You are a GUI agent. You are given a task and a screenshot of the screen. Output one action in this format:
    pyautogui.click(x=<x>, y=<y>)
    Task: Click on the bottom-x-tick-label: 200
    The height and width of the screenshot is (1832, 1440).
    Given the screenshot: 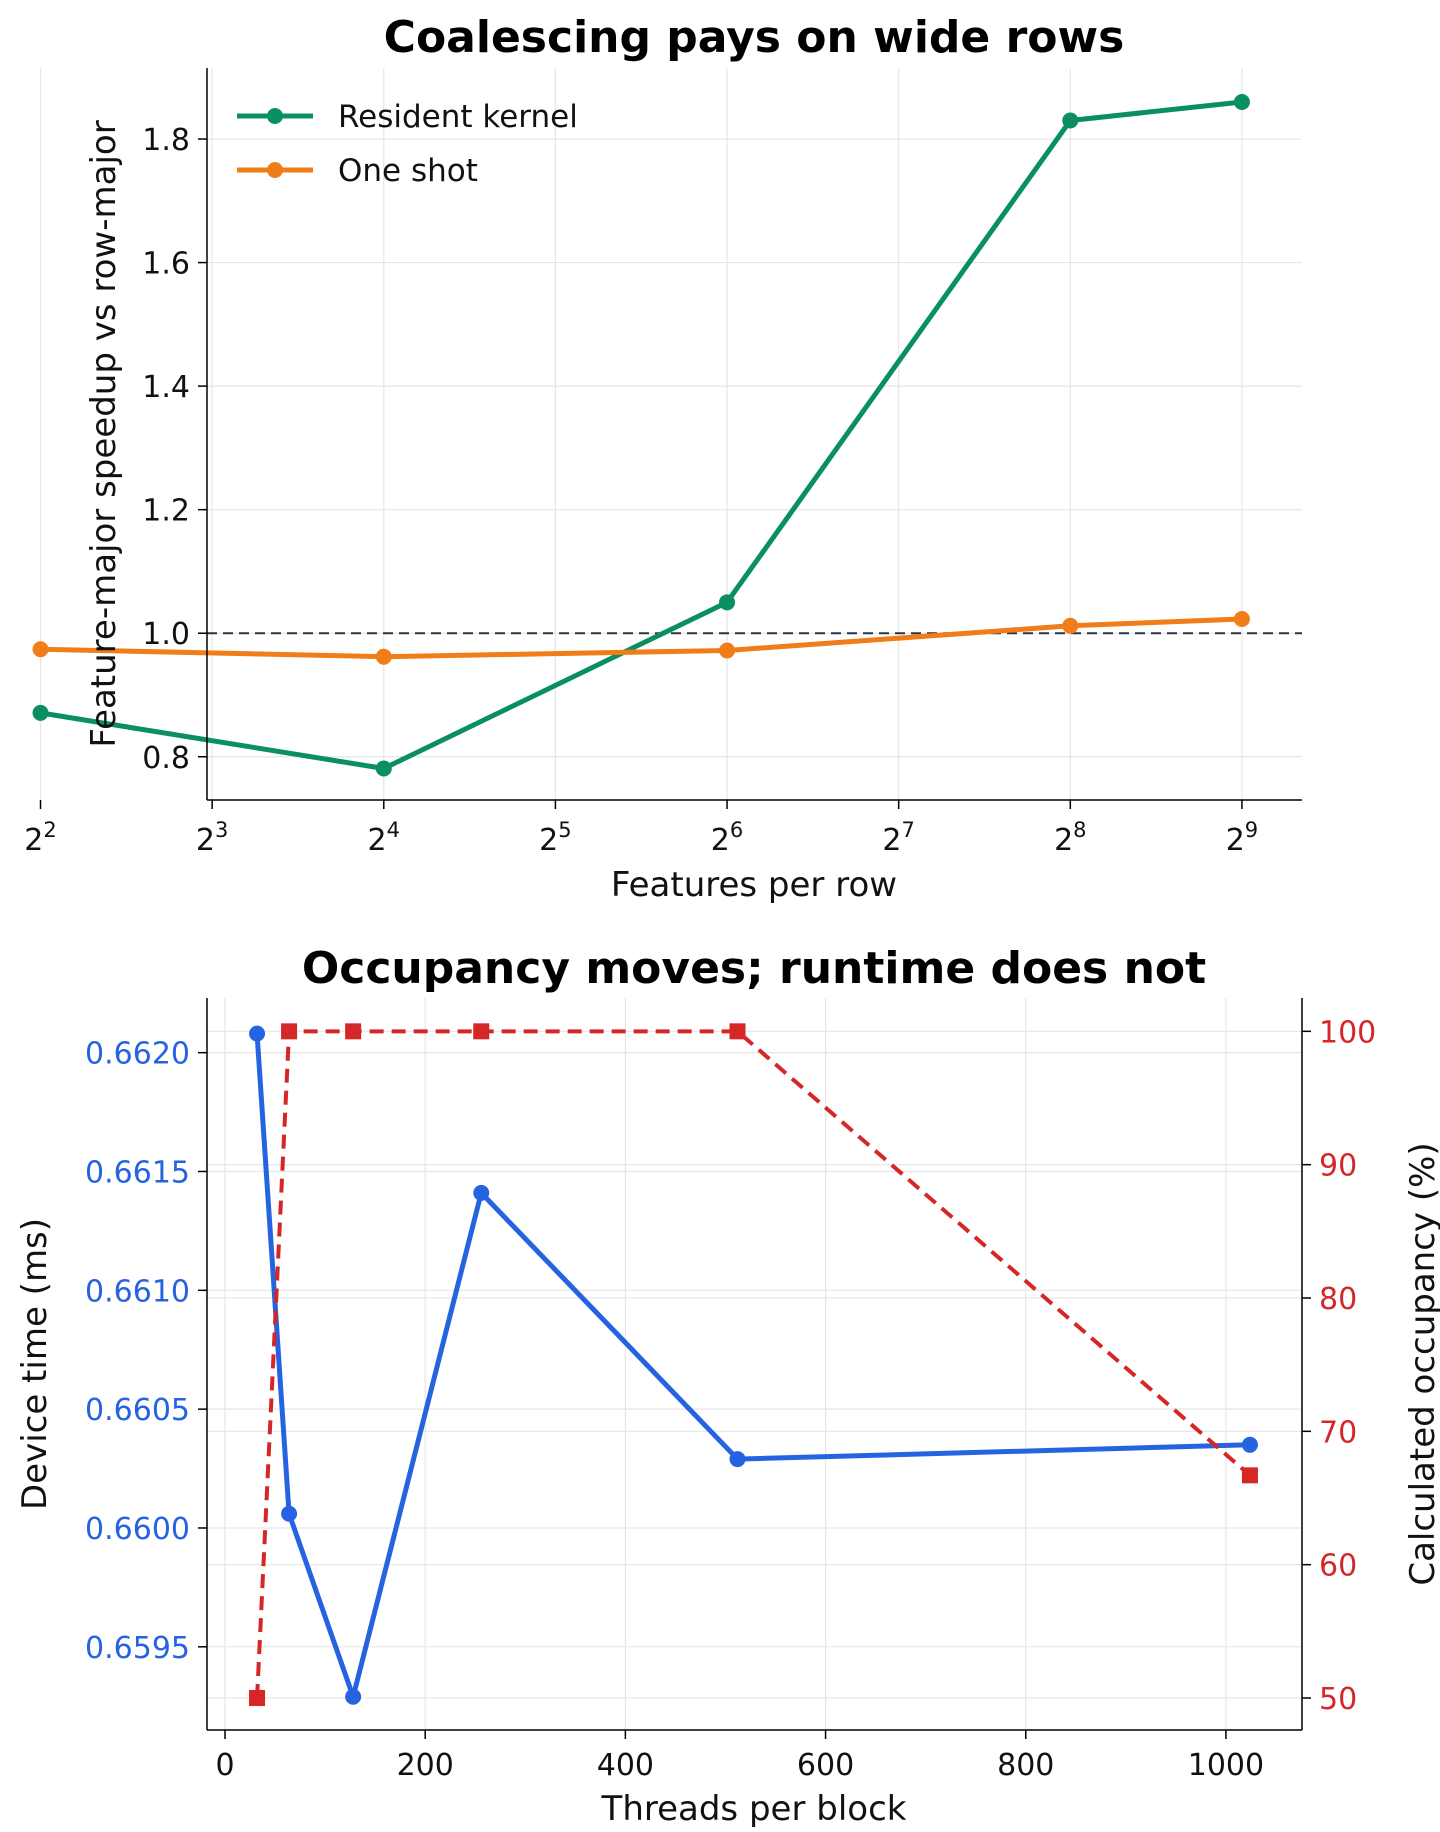 What is the action you would take?
    pyautogui.click(x=425, y=1765)
    